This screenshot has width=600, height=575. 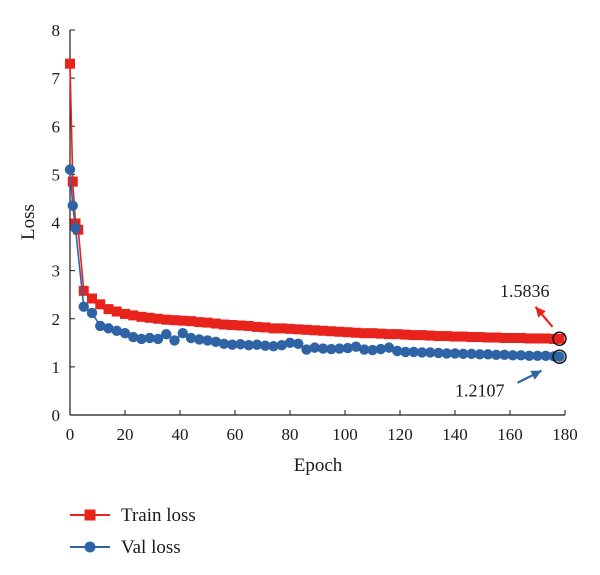 I want to click on legend-train-label: Train loss, so click(x=158, y=515).